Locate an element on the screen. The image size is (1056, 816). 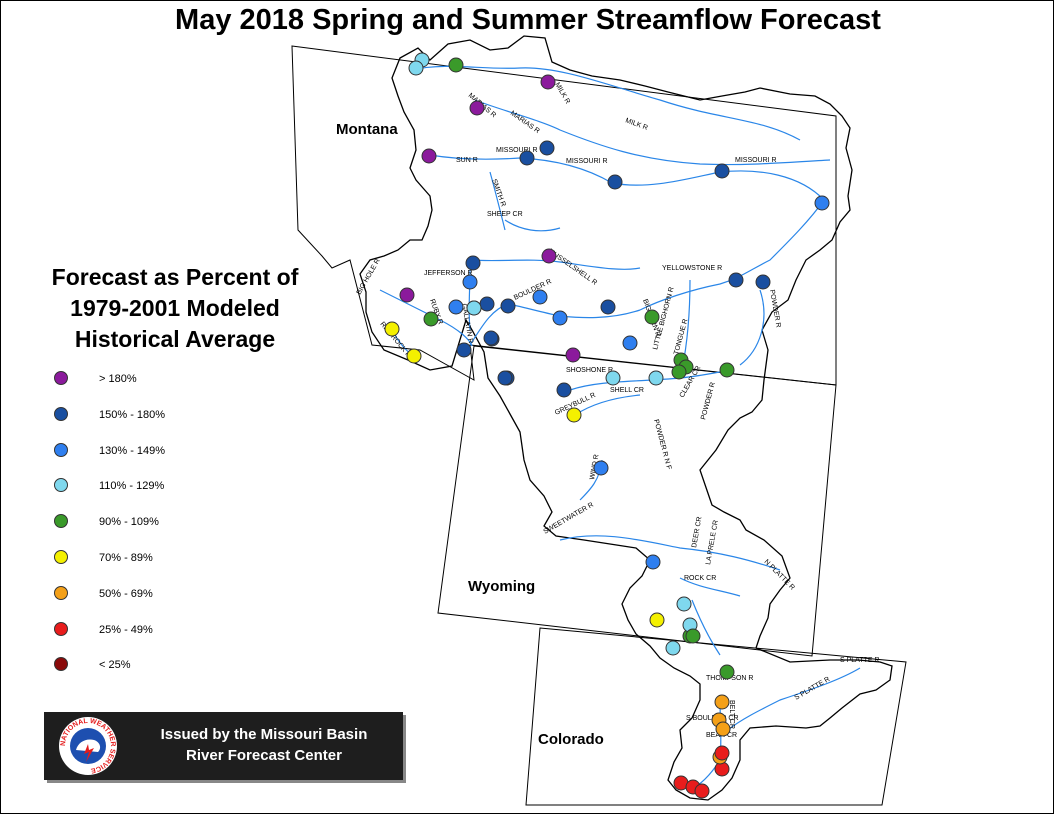
river-label: POWDER R N F is located at coordinates (662, 445).